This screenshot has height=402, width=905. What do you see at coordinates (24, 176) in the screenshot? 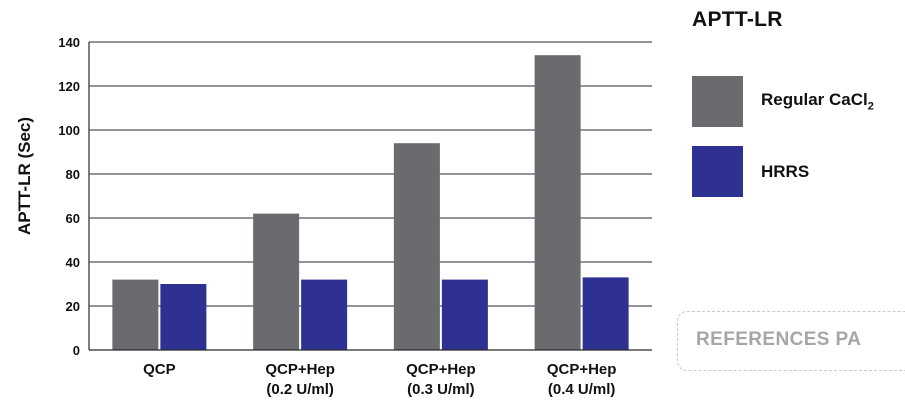
I see `y-axis-label: APTT-LR (Sec)` at bounding box center [24, 176].